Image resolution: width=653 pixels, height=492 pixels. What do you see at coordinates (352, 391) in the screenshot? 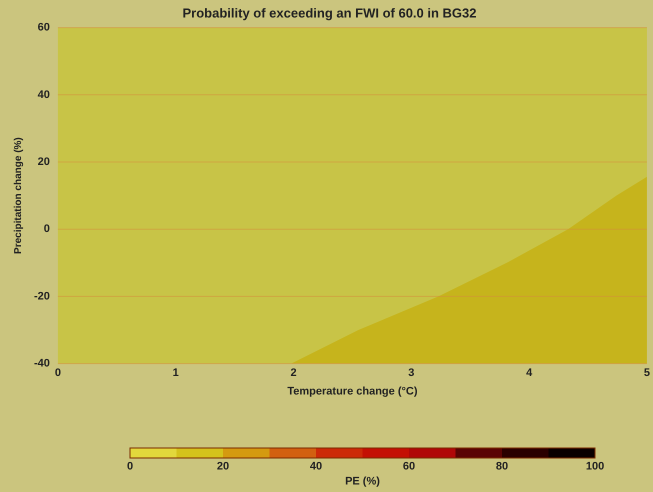
I see `x-axis-title: Temperature change (°C)` at bounding box center [352, 391].